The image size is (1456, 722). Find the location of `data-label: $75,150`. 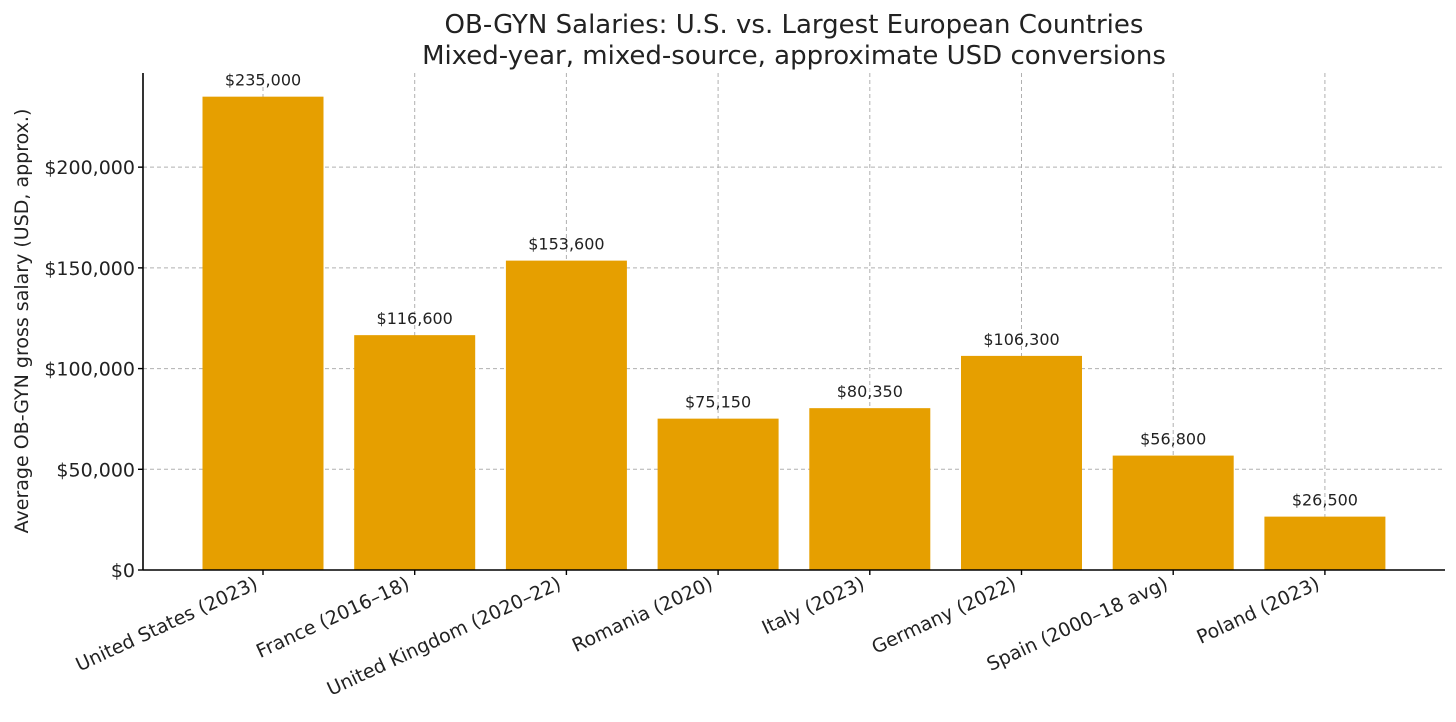

data-label: $75,150 is located at coordinates (718, 402).